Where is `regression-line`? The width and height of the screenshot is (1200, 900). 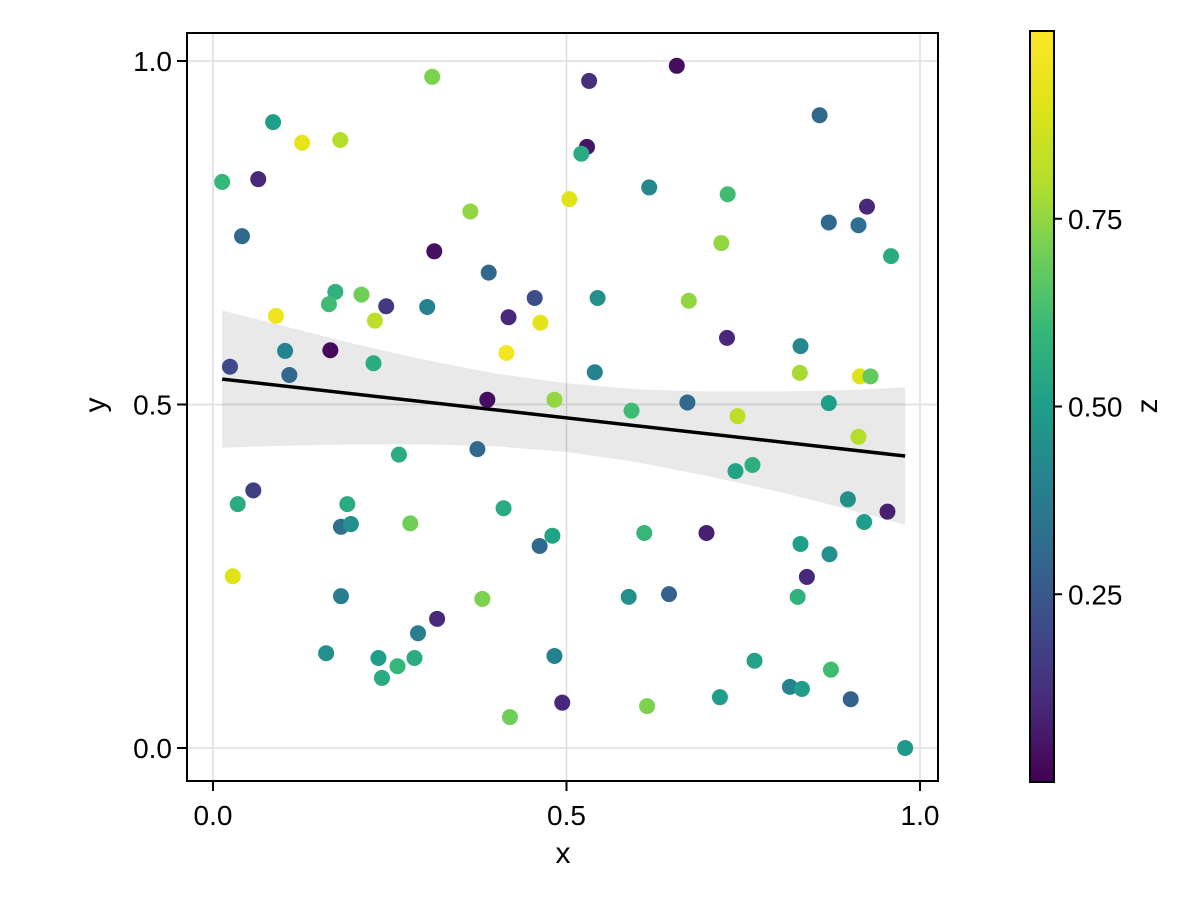 regression-line is located at coordinates (563, 417).